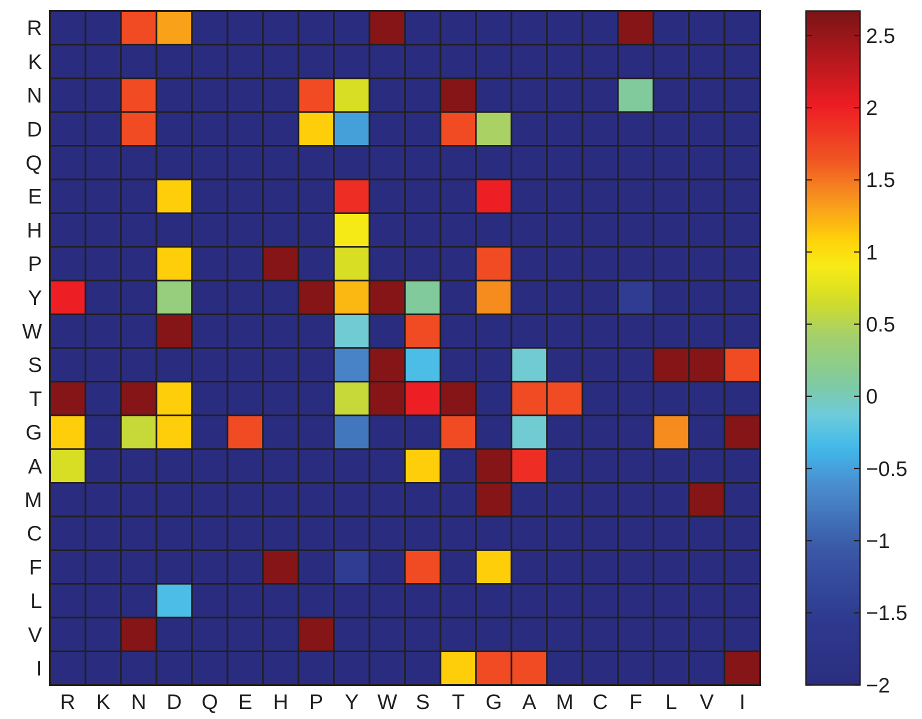  Describe the element at coordinates (35, 466) in the screenshot. I see `y-tick-label: A` at that location.